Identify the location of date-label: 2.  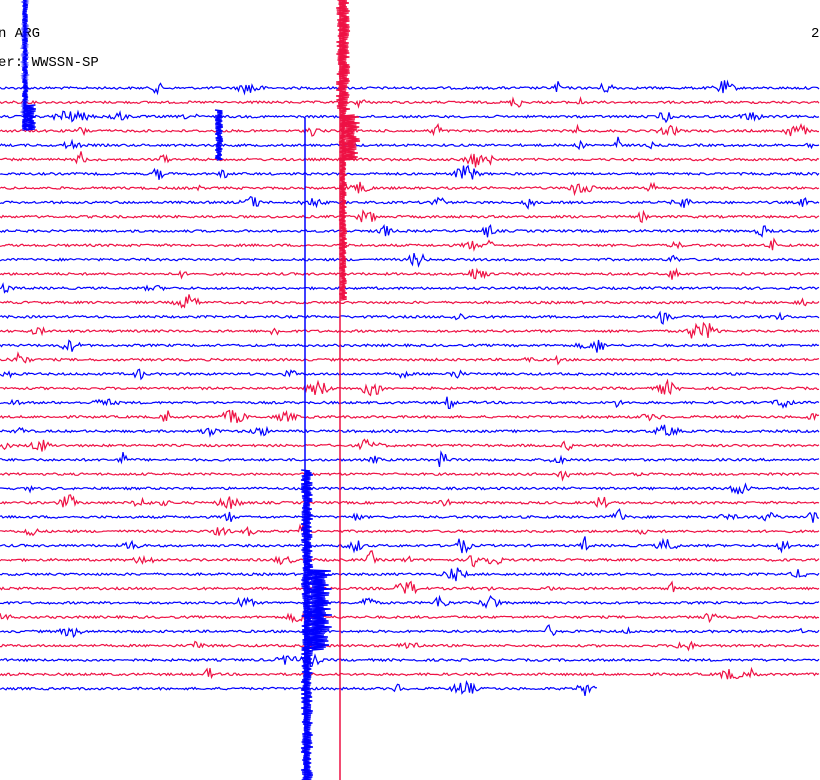
(815, 34).